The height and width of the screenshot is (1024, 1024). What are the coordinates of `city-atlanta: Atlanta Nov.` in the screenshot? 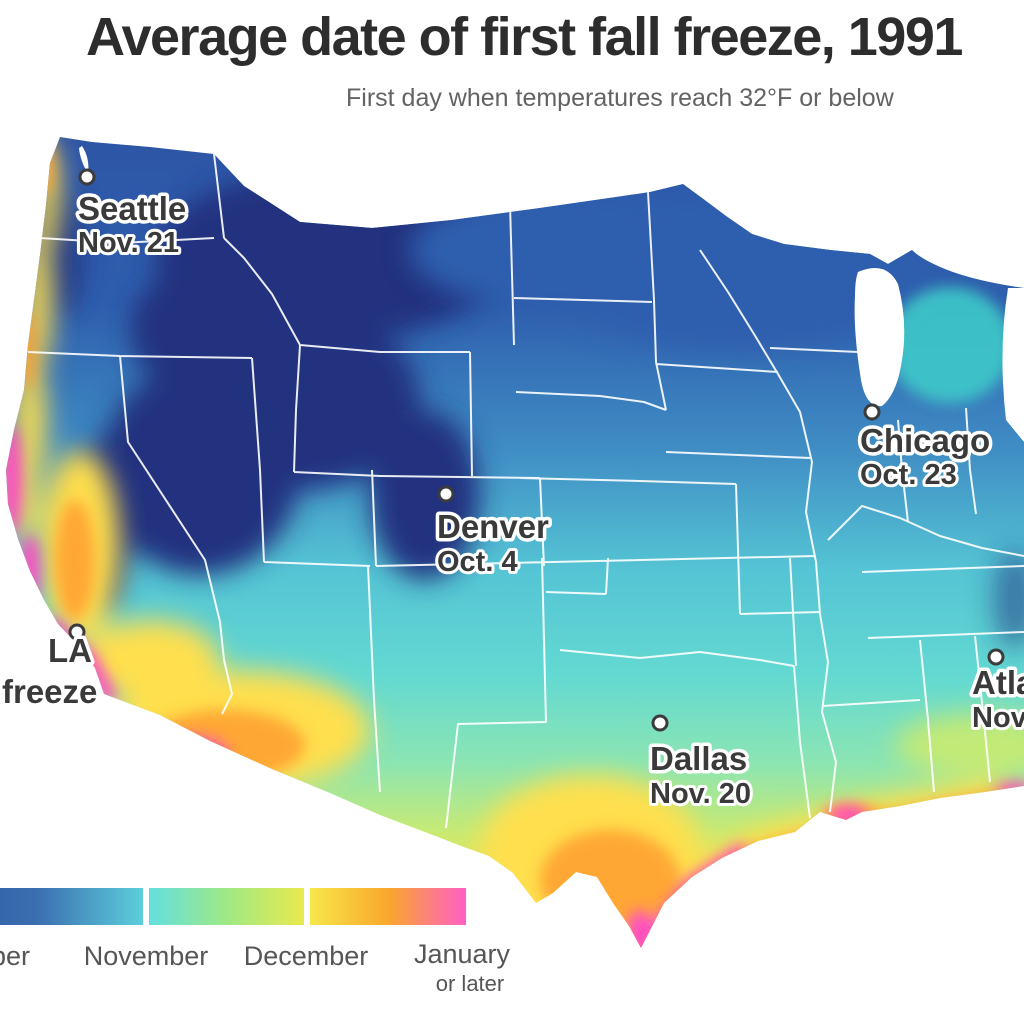 It's located at (996, 692).